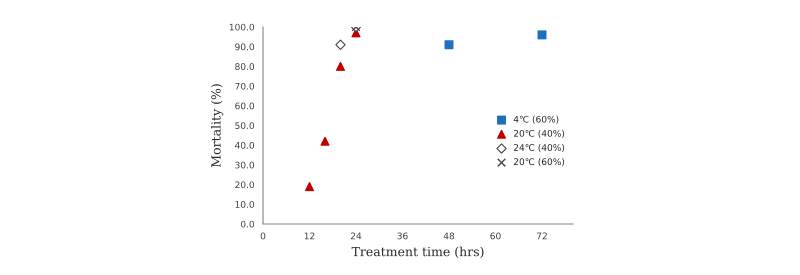  What do you see at coordinates (244, 145) in the screenshot?
I see `y-tick-label: 40.0` at bounding box center [244, 145].